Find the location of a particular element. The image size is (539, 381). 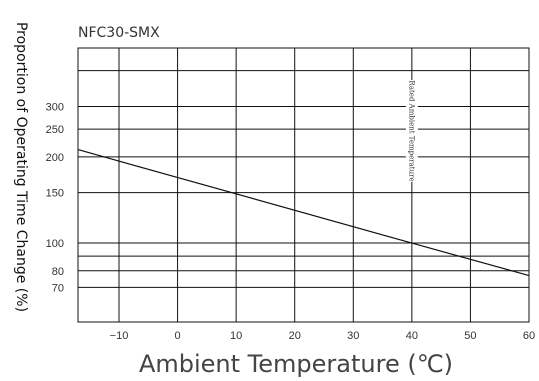

x-tick-label: −10 is located at coordinates (119, 336).